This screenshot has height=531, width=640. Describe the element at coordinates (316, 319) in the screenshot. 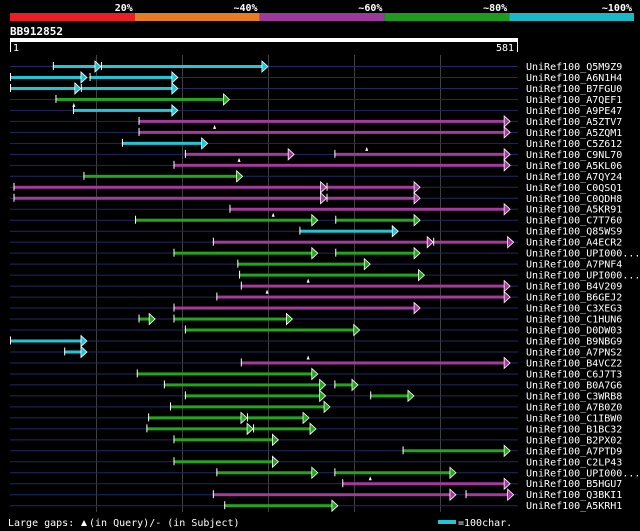

I see `hit-row: UniRef100_C1HUN6` at that location.